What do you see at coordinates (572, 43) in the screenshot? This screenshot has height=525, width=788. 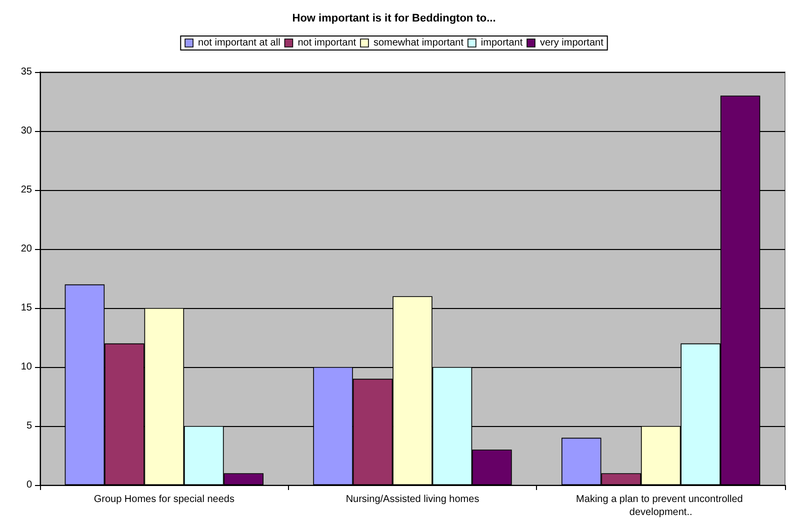 I see `legend-label: very important` at bounding box center [572, 43].